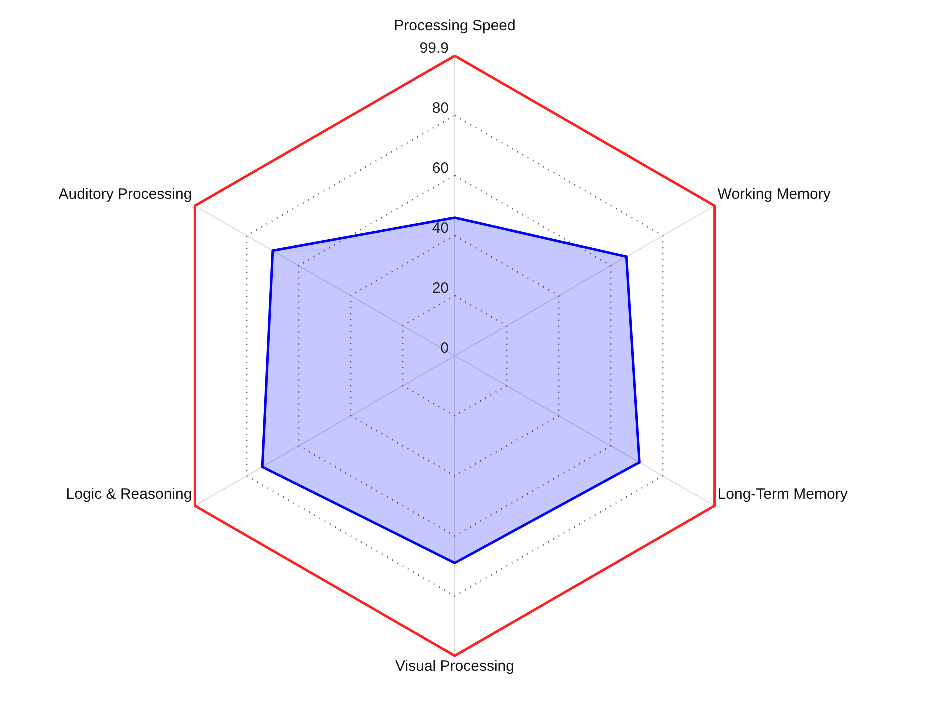 The image size is (944, 724). What do you see at coordinates (440, 228) in the screenshot?
I see `y-tick-label: 40` at bounding box center [440, 228].